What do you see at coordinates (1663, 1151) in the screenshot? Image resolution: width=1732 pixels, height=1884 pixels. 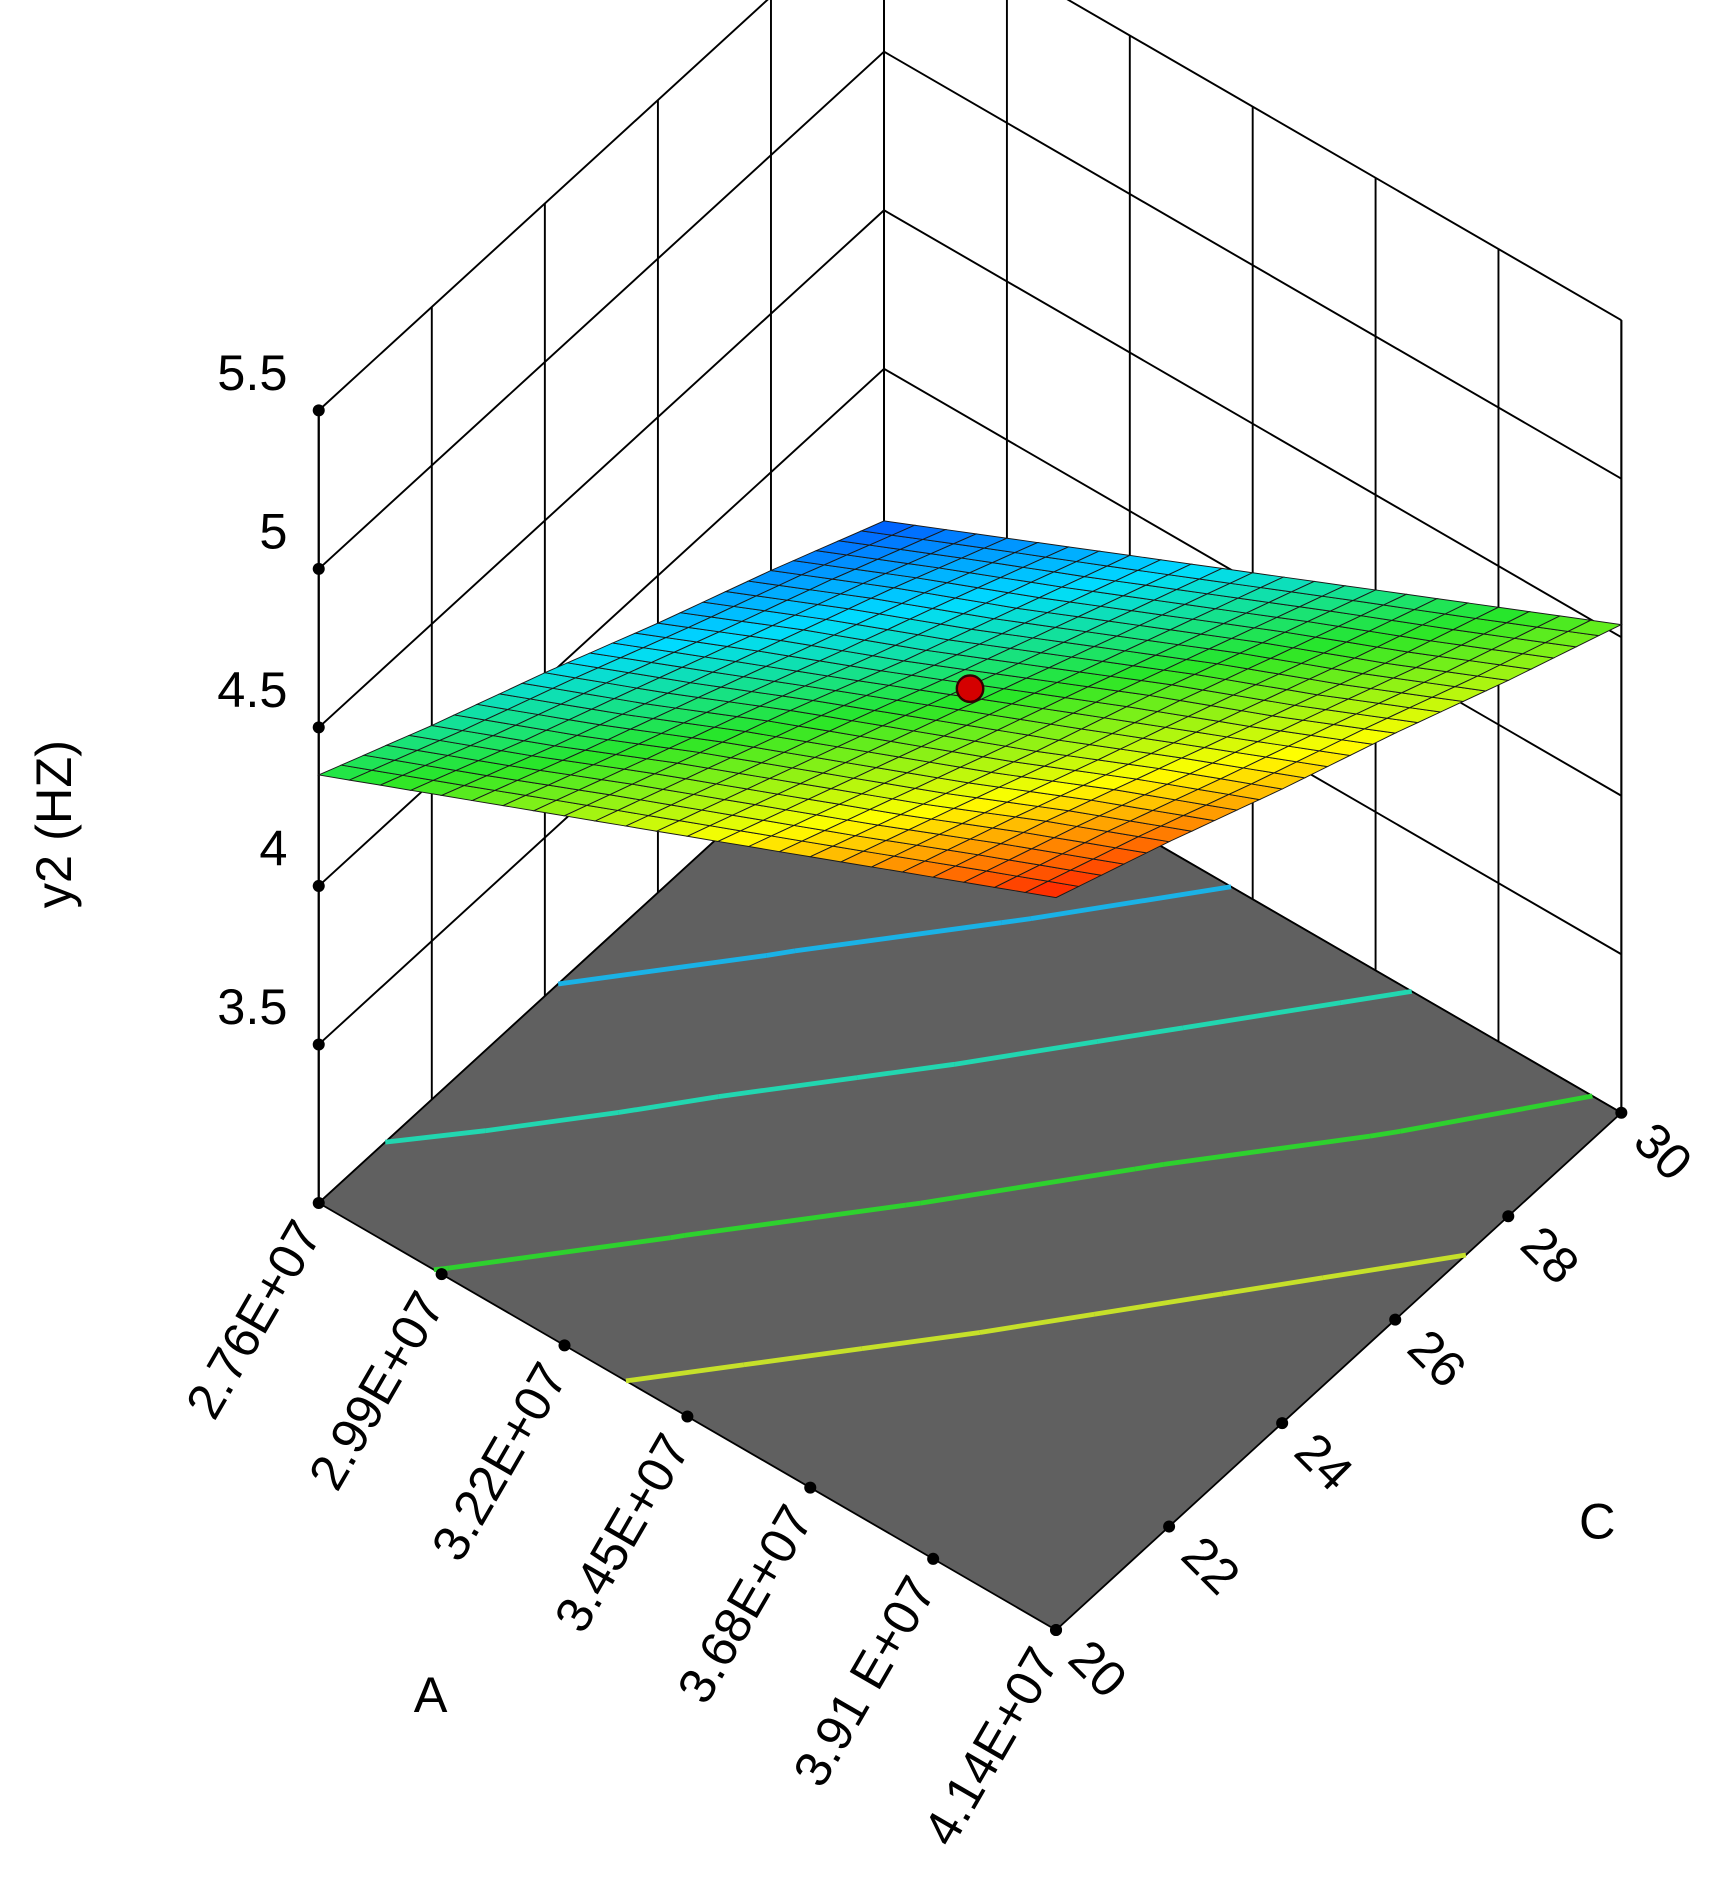 I see `y-tick-label: 30` at bounding box center [1663, 1151].